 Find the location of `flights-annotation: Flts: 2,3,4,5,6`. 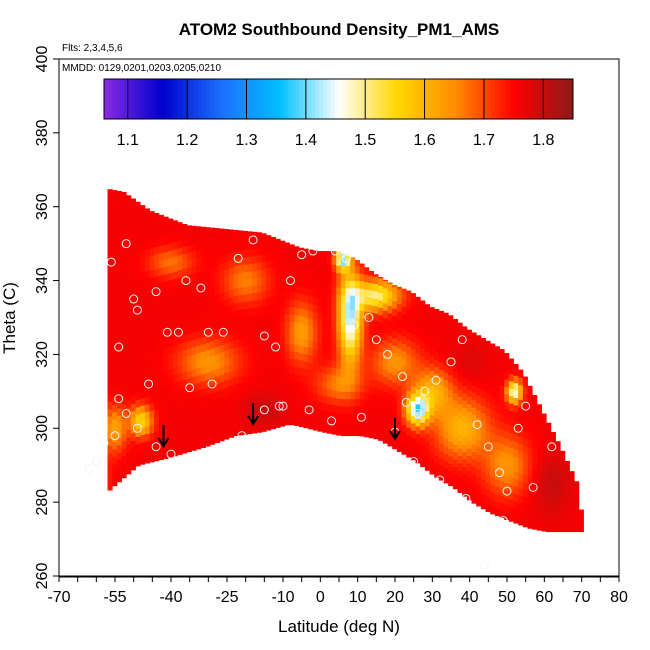

flights-annotation: Flts: 2,3,4,5,6 is located at coordinates (92, 48).